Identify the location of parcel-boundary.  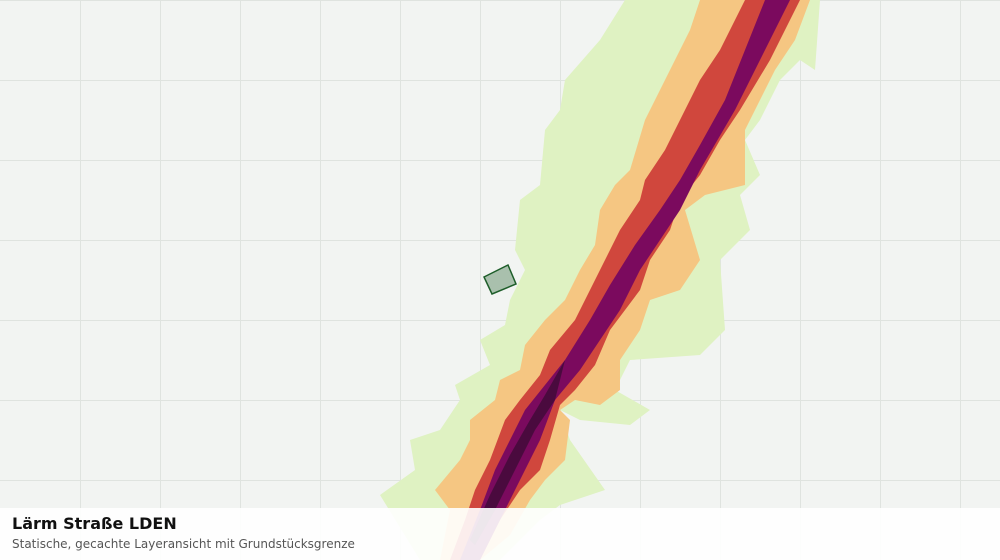
(500, 279).